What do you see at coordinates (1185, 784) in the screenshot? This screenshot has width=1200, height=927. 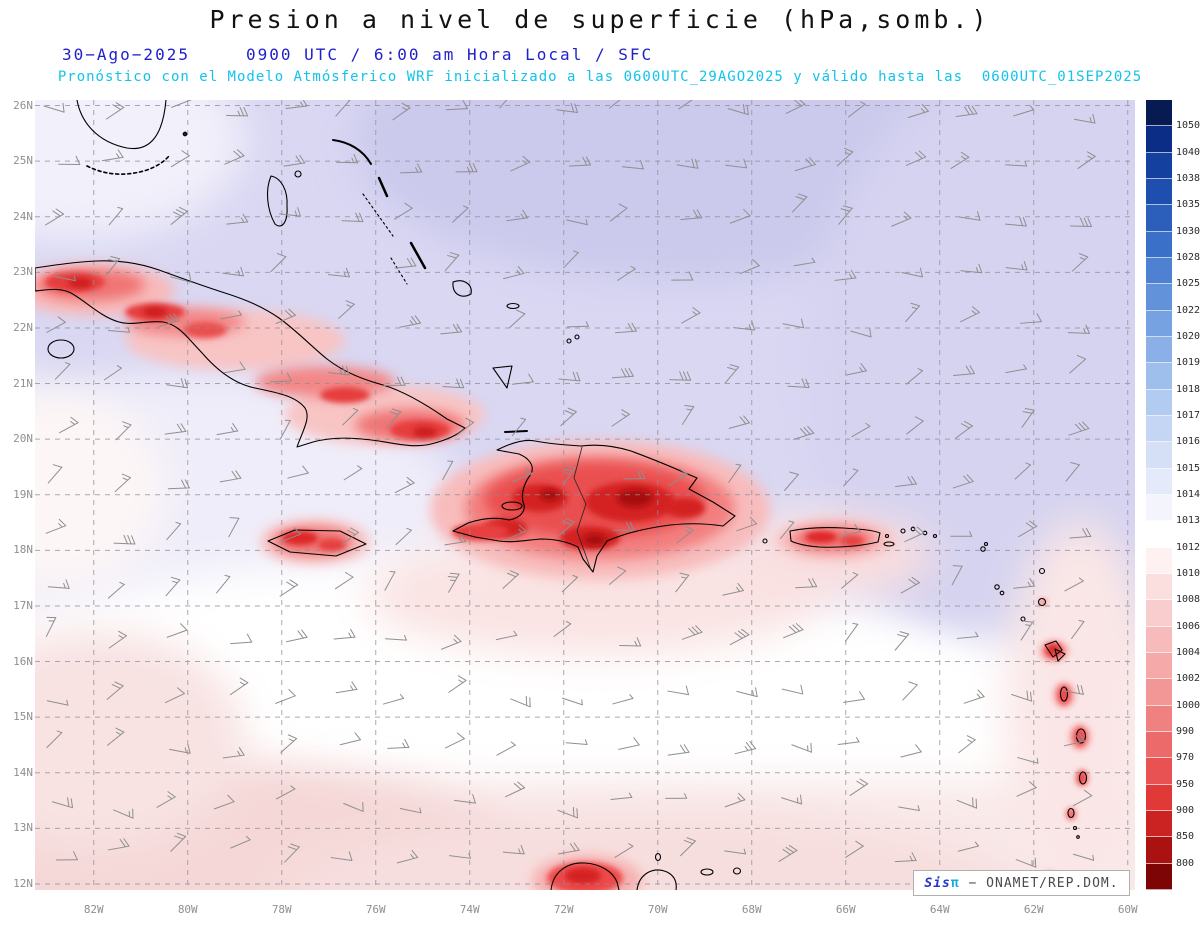 I see `colorbar-tick-label: 950` at bounding box center [1185, 784].